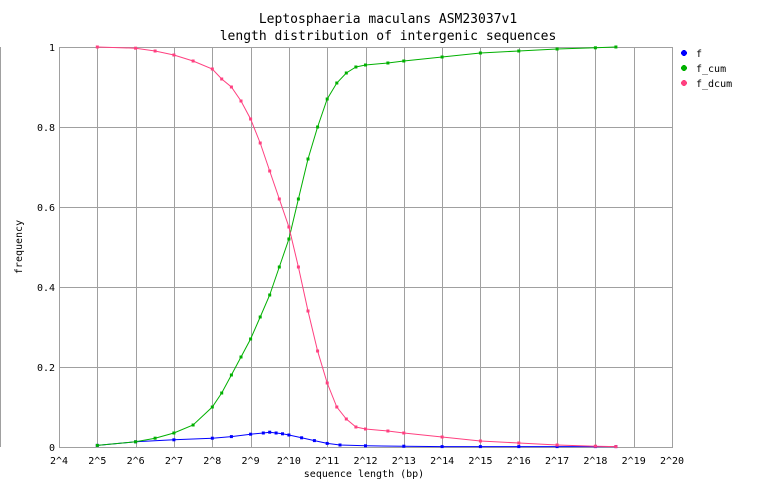 The height and width of the screenshot is (498, 762). I want to click on legend-label: f_cum, so click(711, 69).